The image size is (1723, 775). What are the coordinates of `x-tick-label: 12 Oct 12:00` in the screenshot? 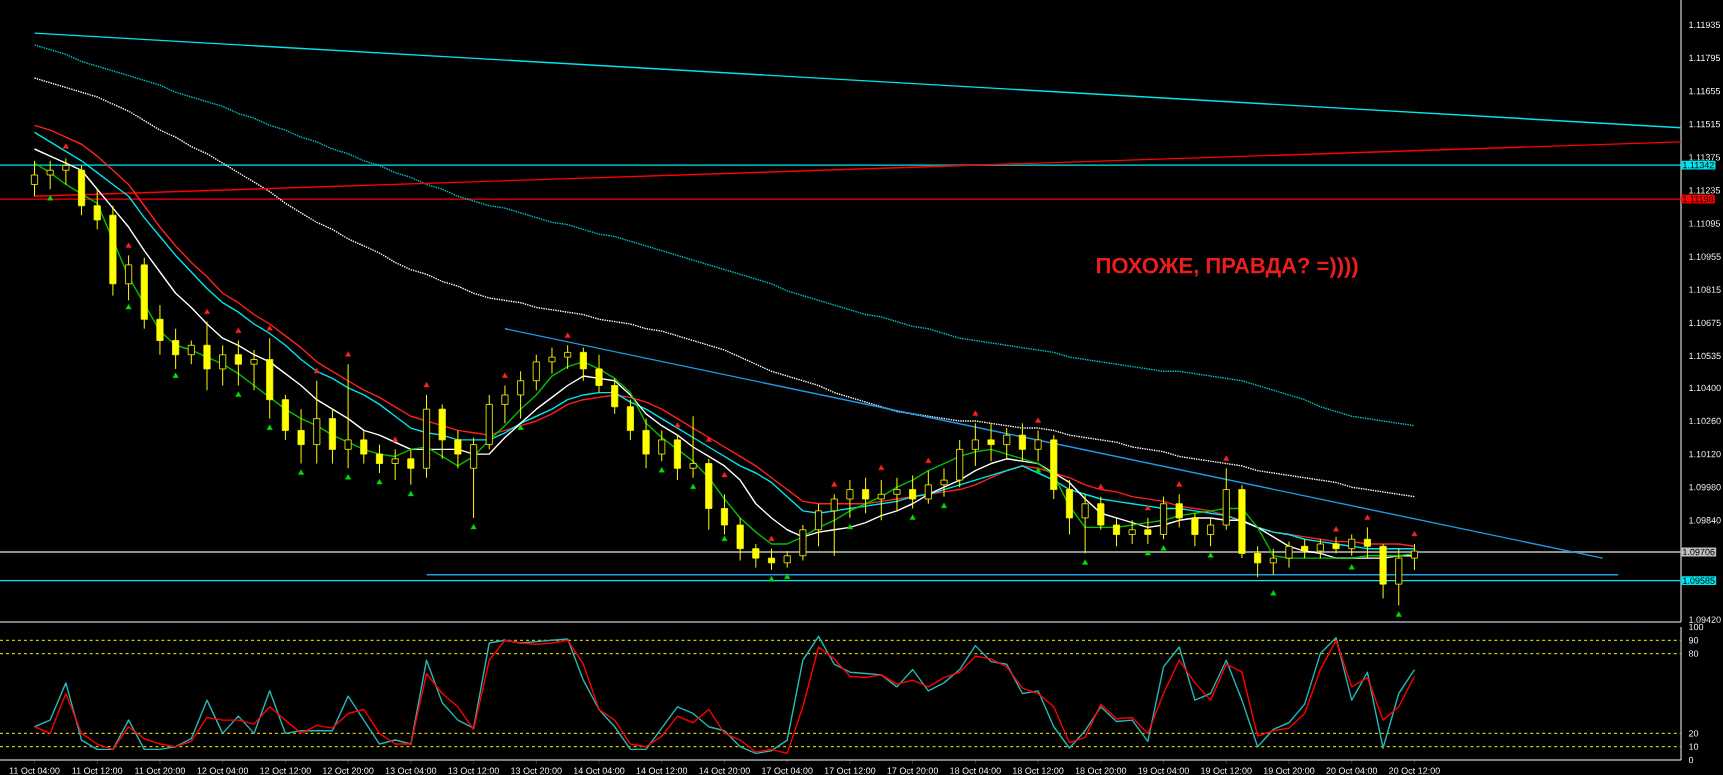 It's located at (285, 770).